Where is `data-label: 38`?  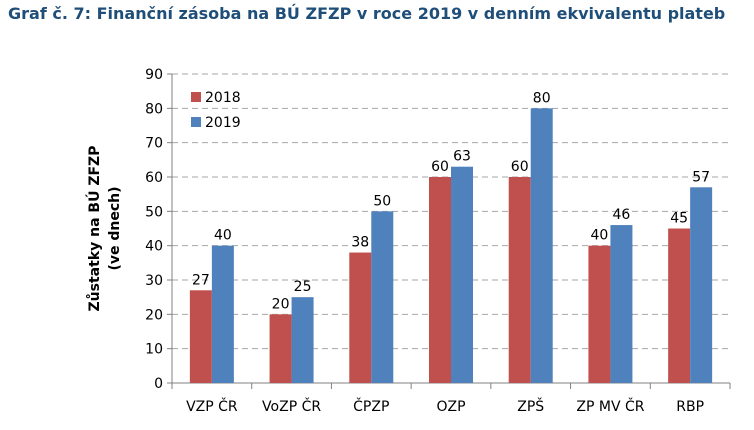
data-label: 38 is located at coordinates (360, 243).